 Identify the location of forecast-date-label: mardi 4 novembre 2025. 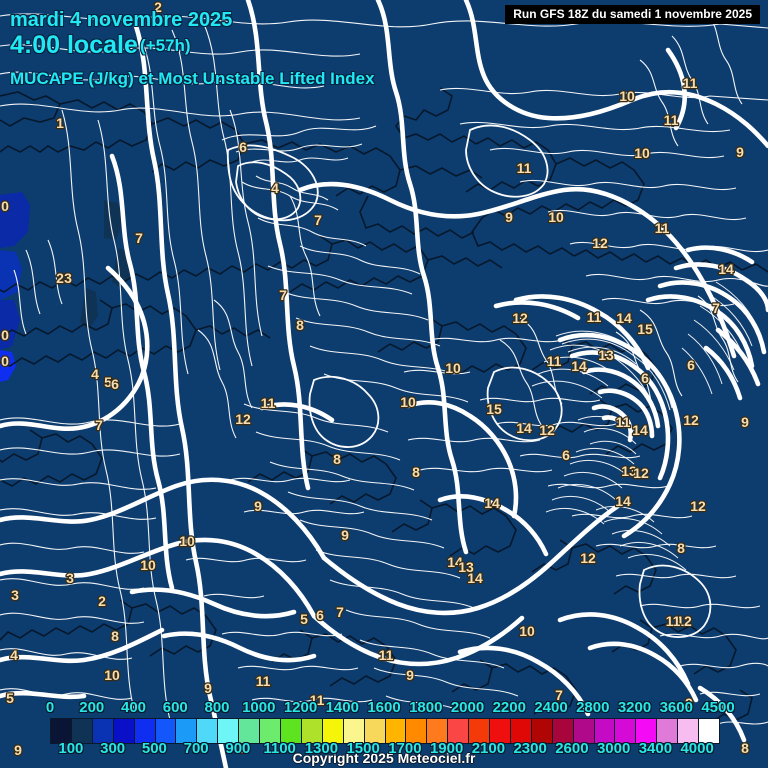
(121, 20).